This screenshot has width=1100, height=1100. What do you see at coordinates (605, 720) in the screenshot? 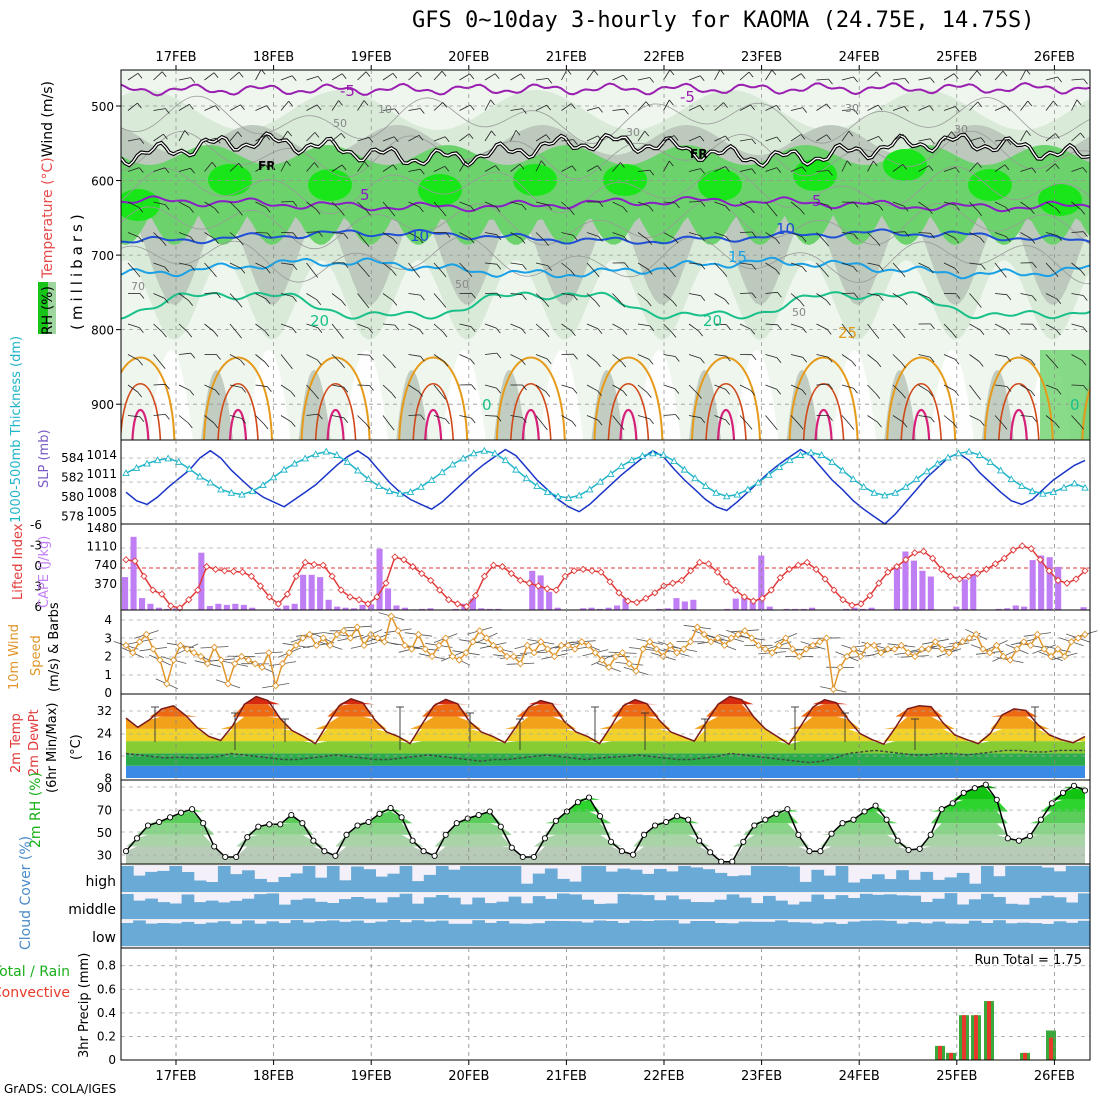
I see `temperature-line` at bounding box center [605, 720].